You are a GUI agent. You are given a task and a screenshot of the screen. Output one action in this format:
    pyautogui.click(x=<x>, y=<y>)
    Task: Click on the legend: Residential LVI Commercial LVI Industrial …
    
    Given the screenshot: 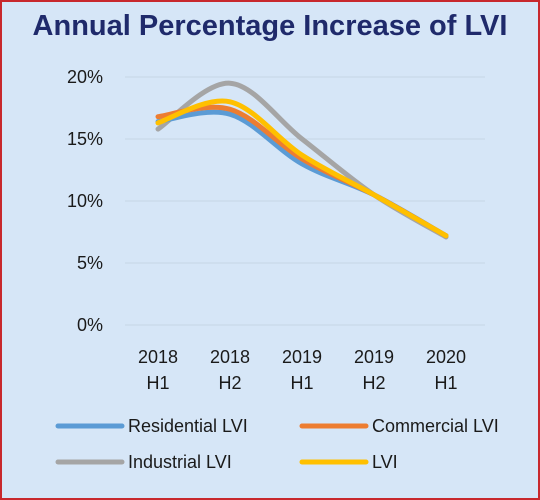 What is the action you would take?
    pyautogui.click(x=277, y=444)
    